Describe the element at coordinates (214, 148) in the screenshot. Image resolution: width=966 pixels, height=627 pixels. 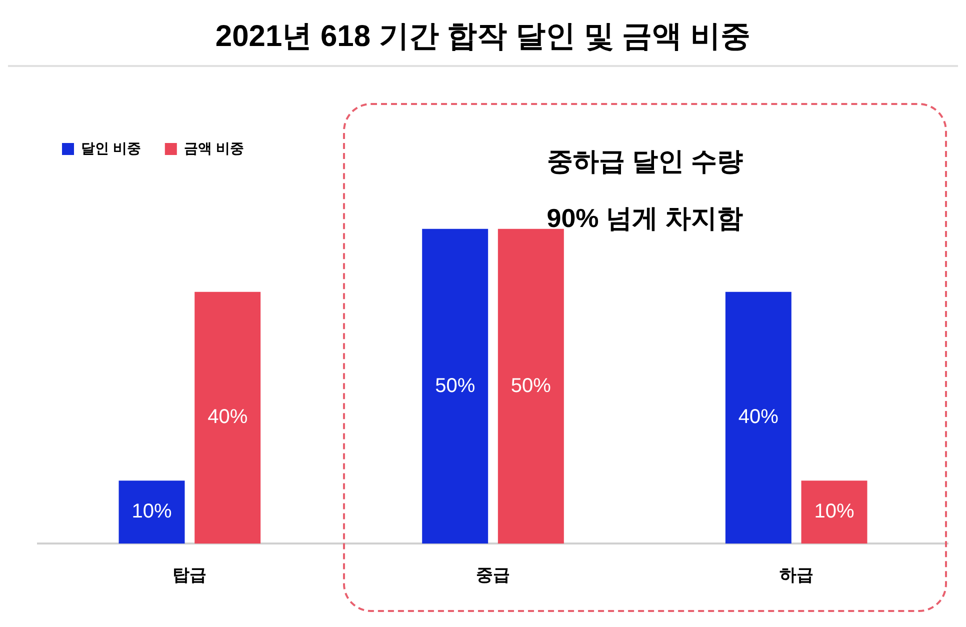
I see `legend-label: 금액 비중` at that location.